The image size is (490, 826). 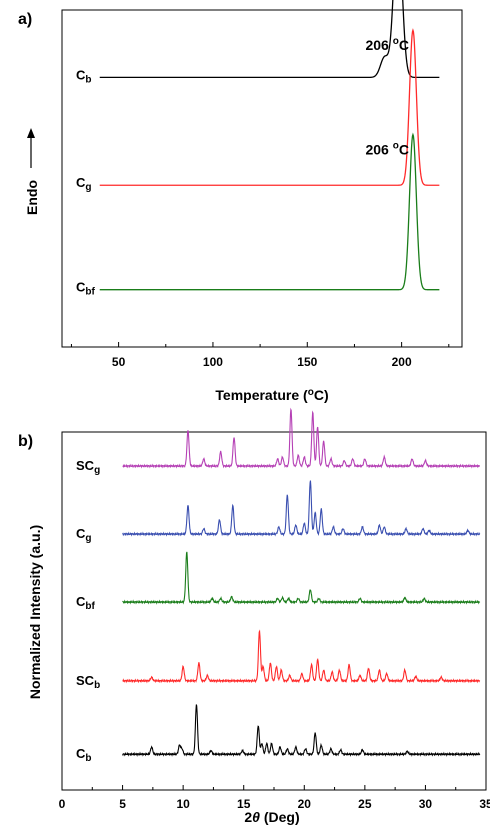 What do you see at coordinates (269, 107) in the screenshot?
I see `dsc-trace-cg` at bounding box center [269, 107].